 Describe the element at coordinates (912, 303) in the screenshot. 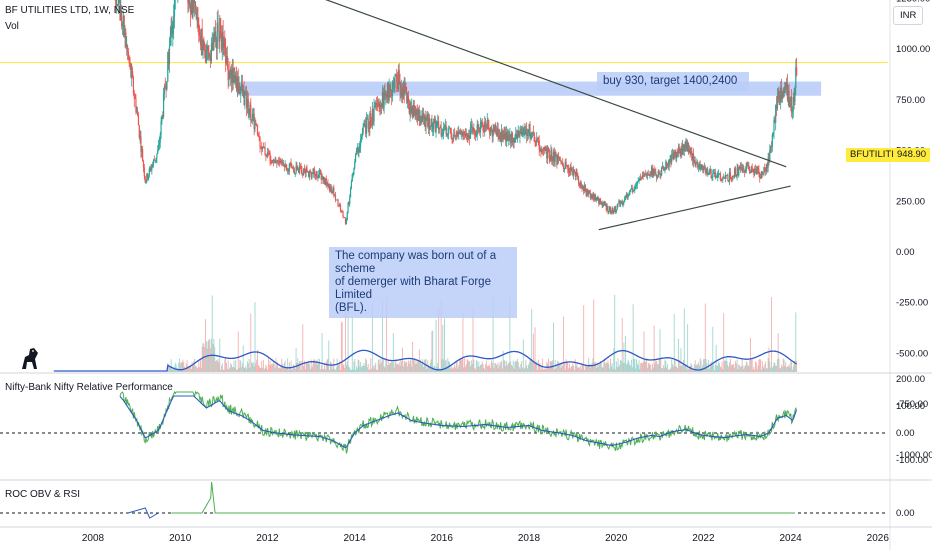

I see `price-tick-label: -250.00` at that location.